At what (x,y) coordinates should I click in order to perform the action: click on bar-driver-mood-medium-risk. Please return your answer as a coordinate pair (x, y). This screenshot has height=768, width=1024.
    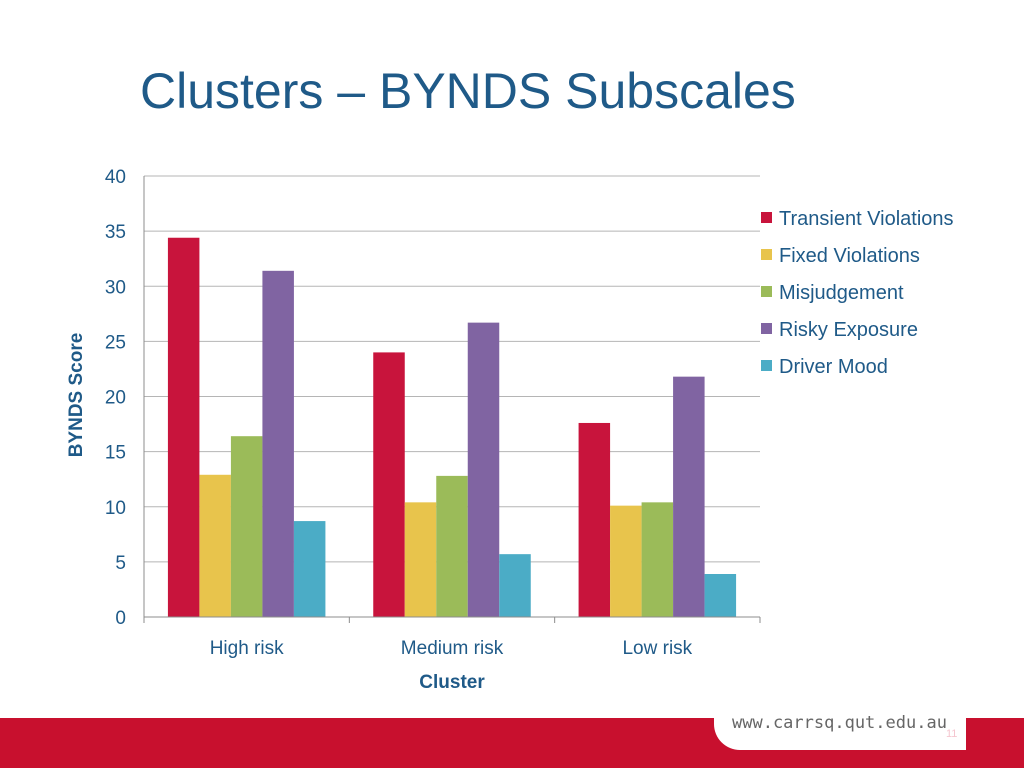
    Looking at the image, I should click on (515, 585).